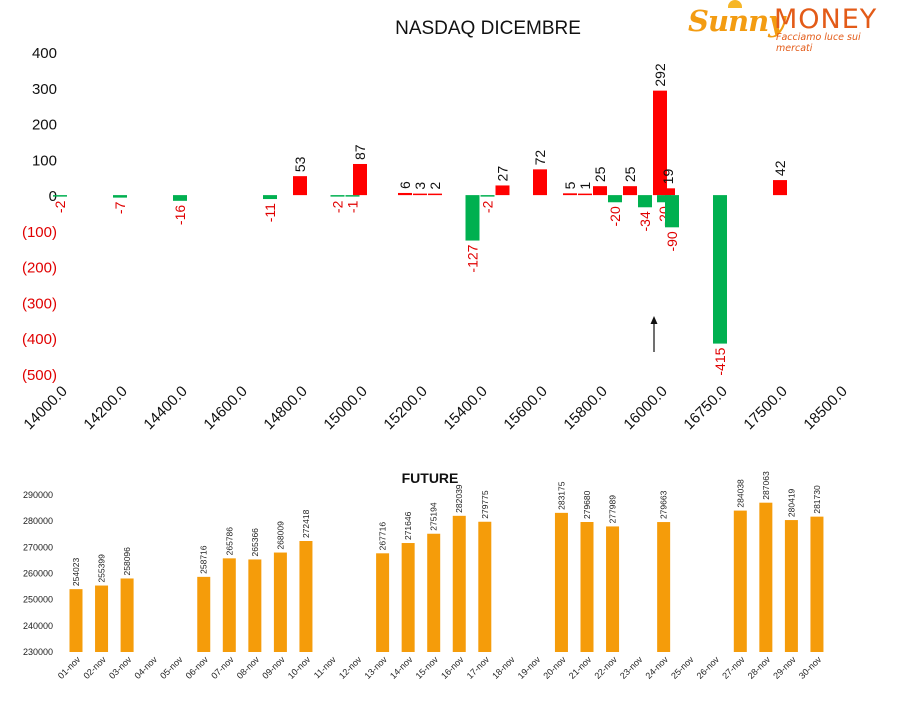 This screenshot has height=702, width=900. I want to click on data-label: 292, so click(660, 75).